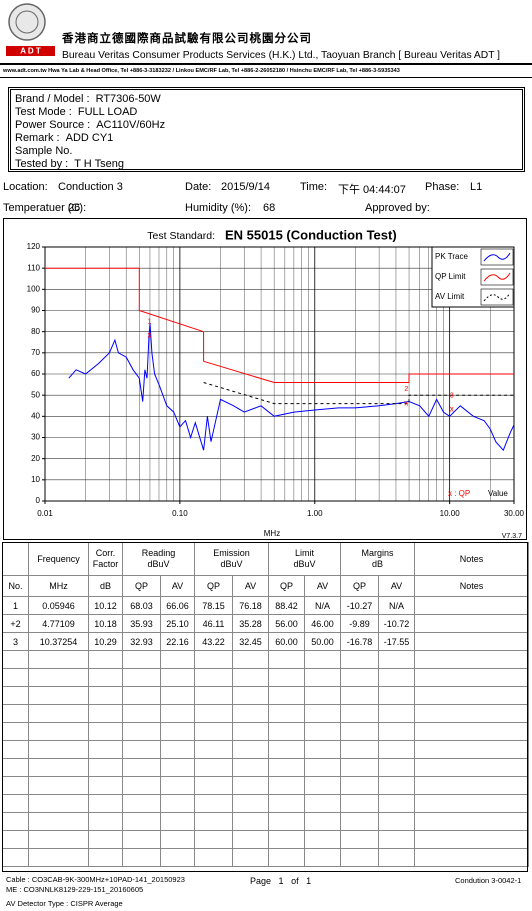 This screenshot has height=911, width=532. Describe the element at coordinates (514, 513) in the screenshot. I see `x-tick-label: 30.00` at that location.